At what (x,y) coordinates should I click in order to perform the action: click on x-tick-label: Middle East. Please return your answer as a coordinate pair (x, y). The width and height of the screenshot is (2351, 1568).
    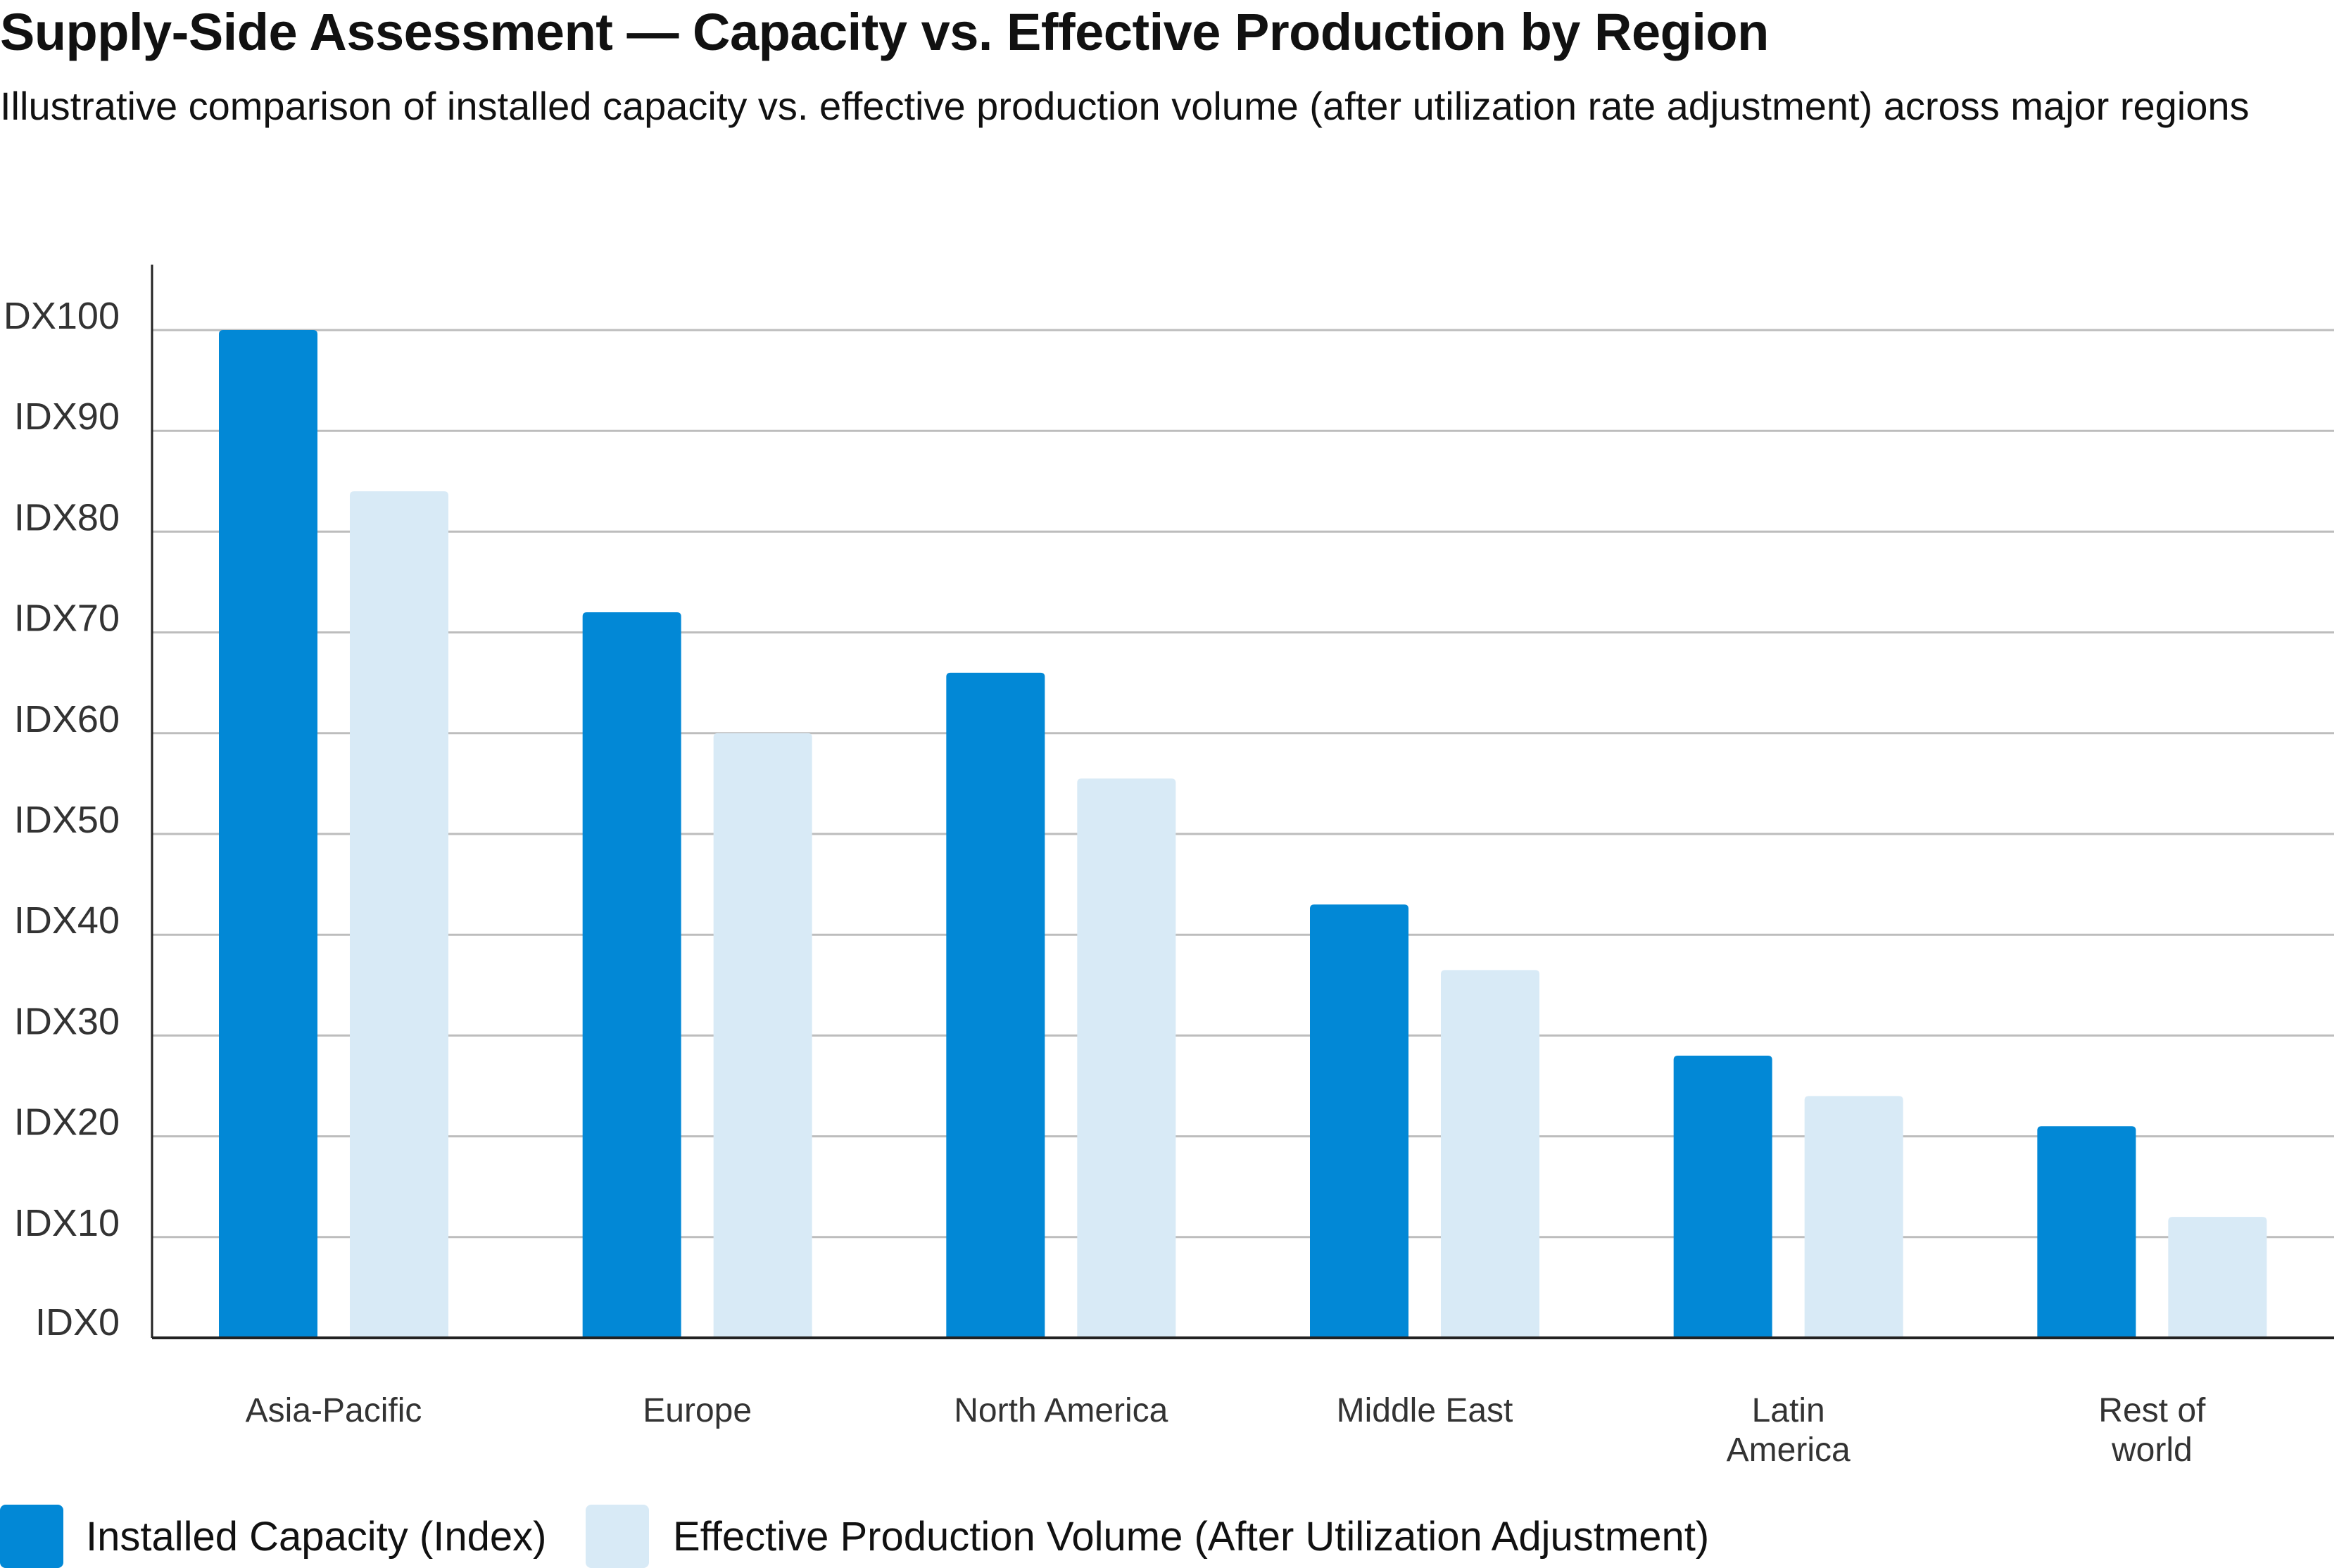
    Looking at the image, I should click on (1425, 1410).